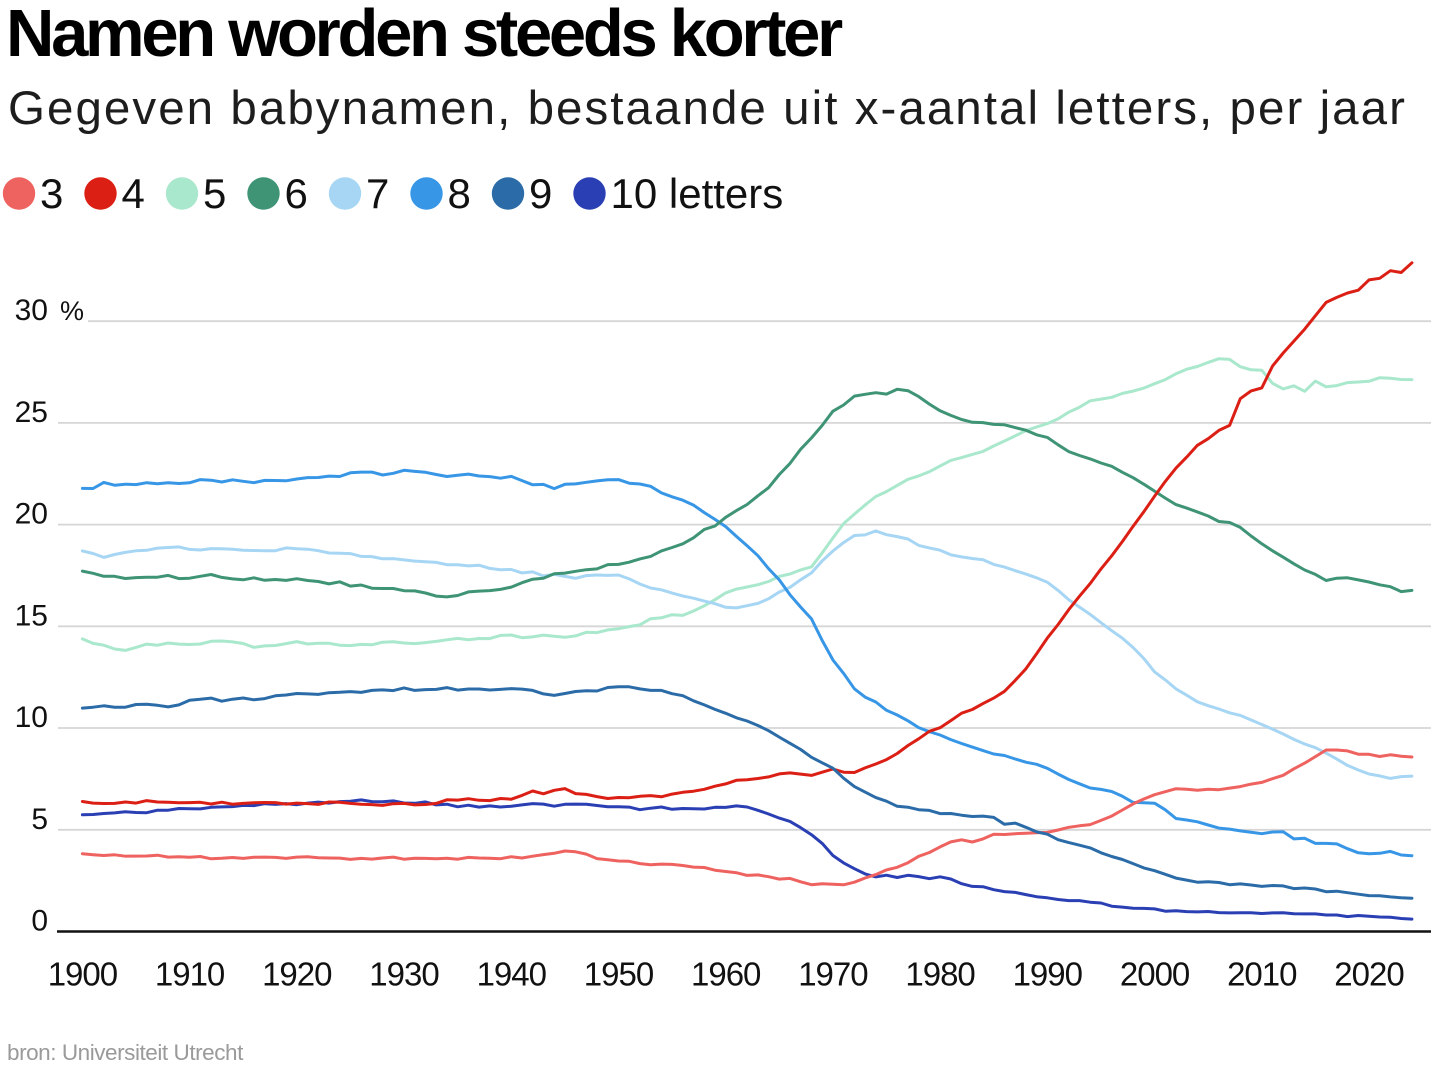  Describe the element at coordinates (31, 615) in the screenshot. I see `svg-text: 15` at that location.